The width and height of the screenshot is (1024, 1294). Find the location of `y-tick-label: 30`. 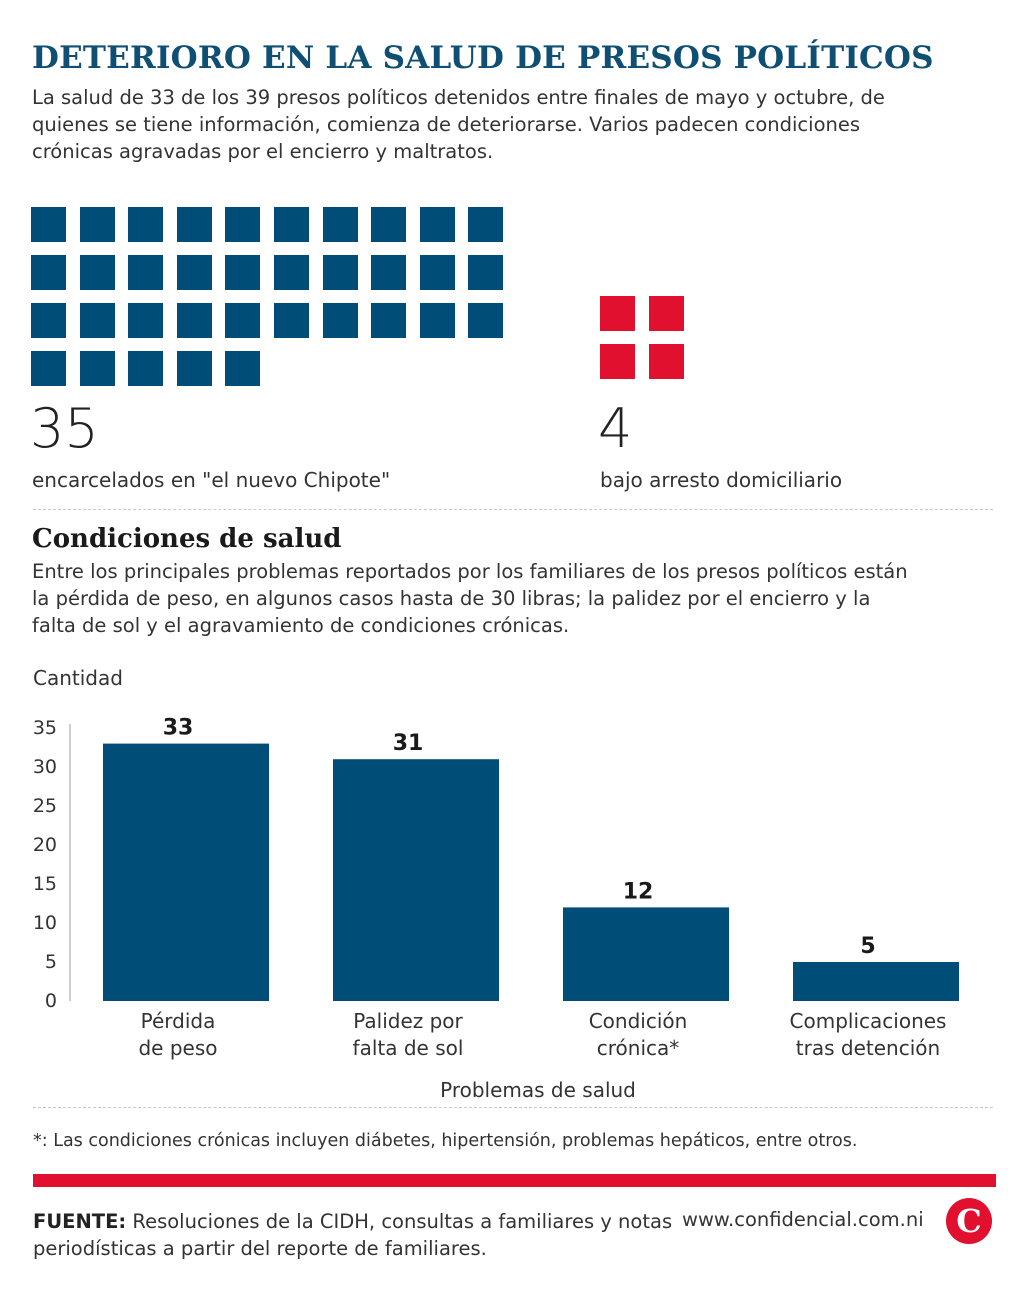

y-tick-label: 30 is located at coordinates (45, 767).